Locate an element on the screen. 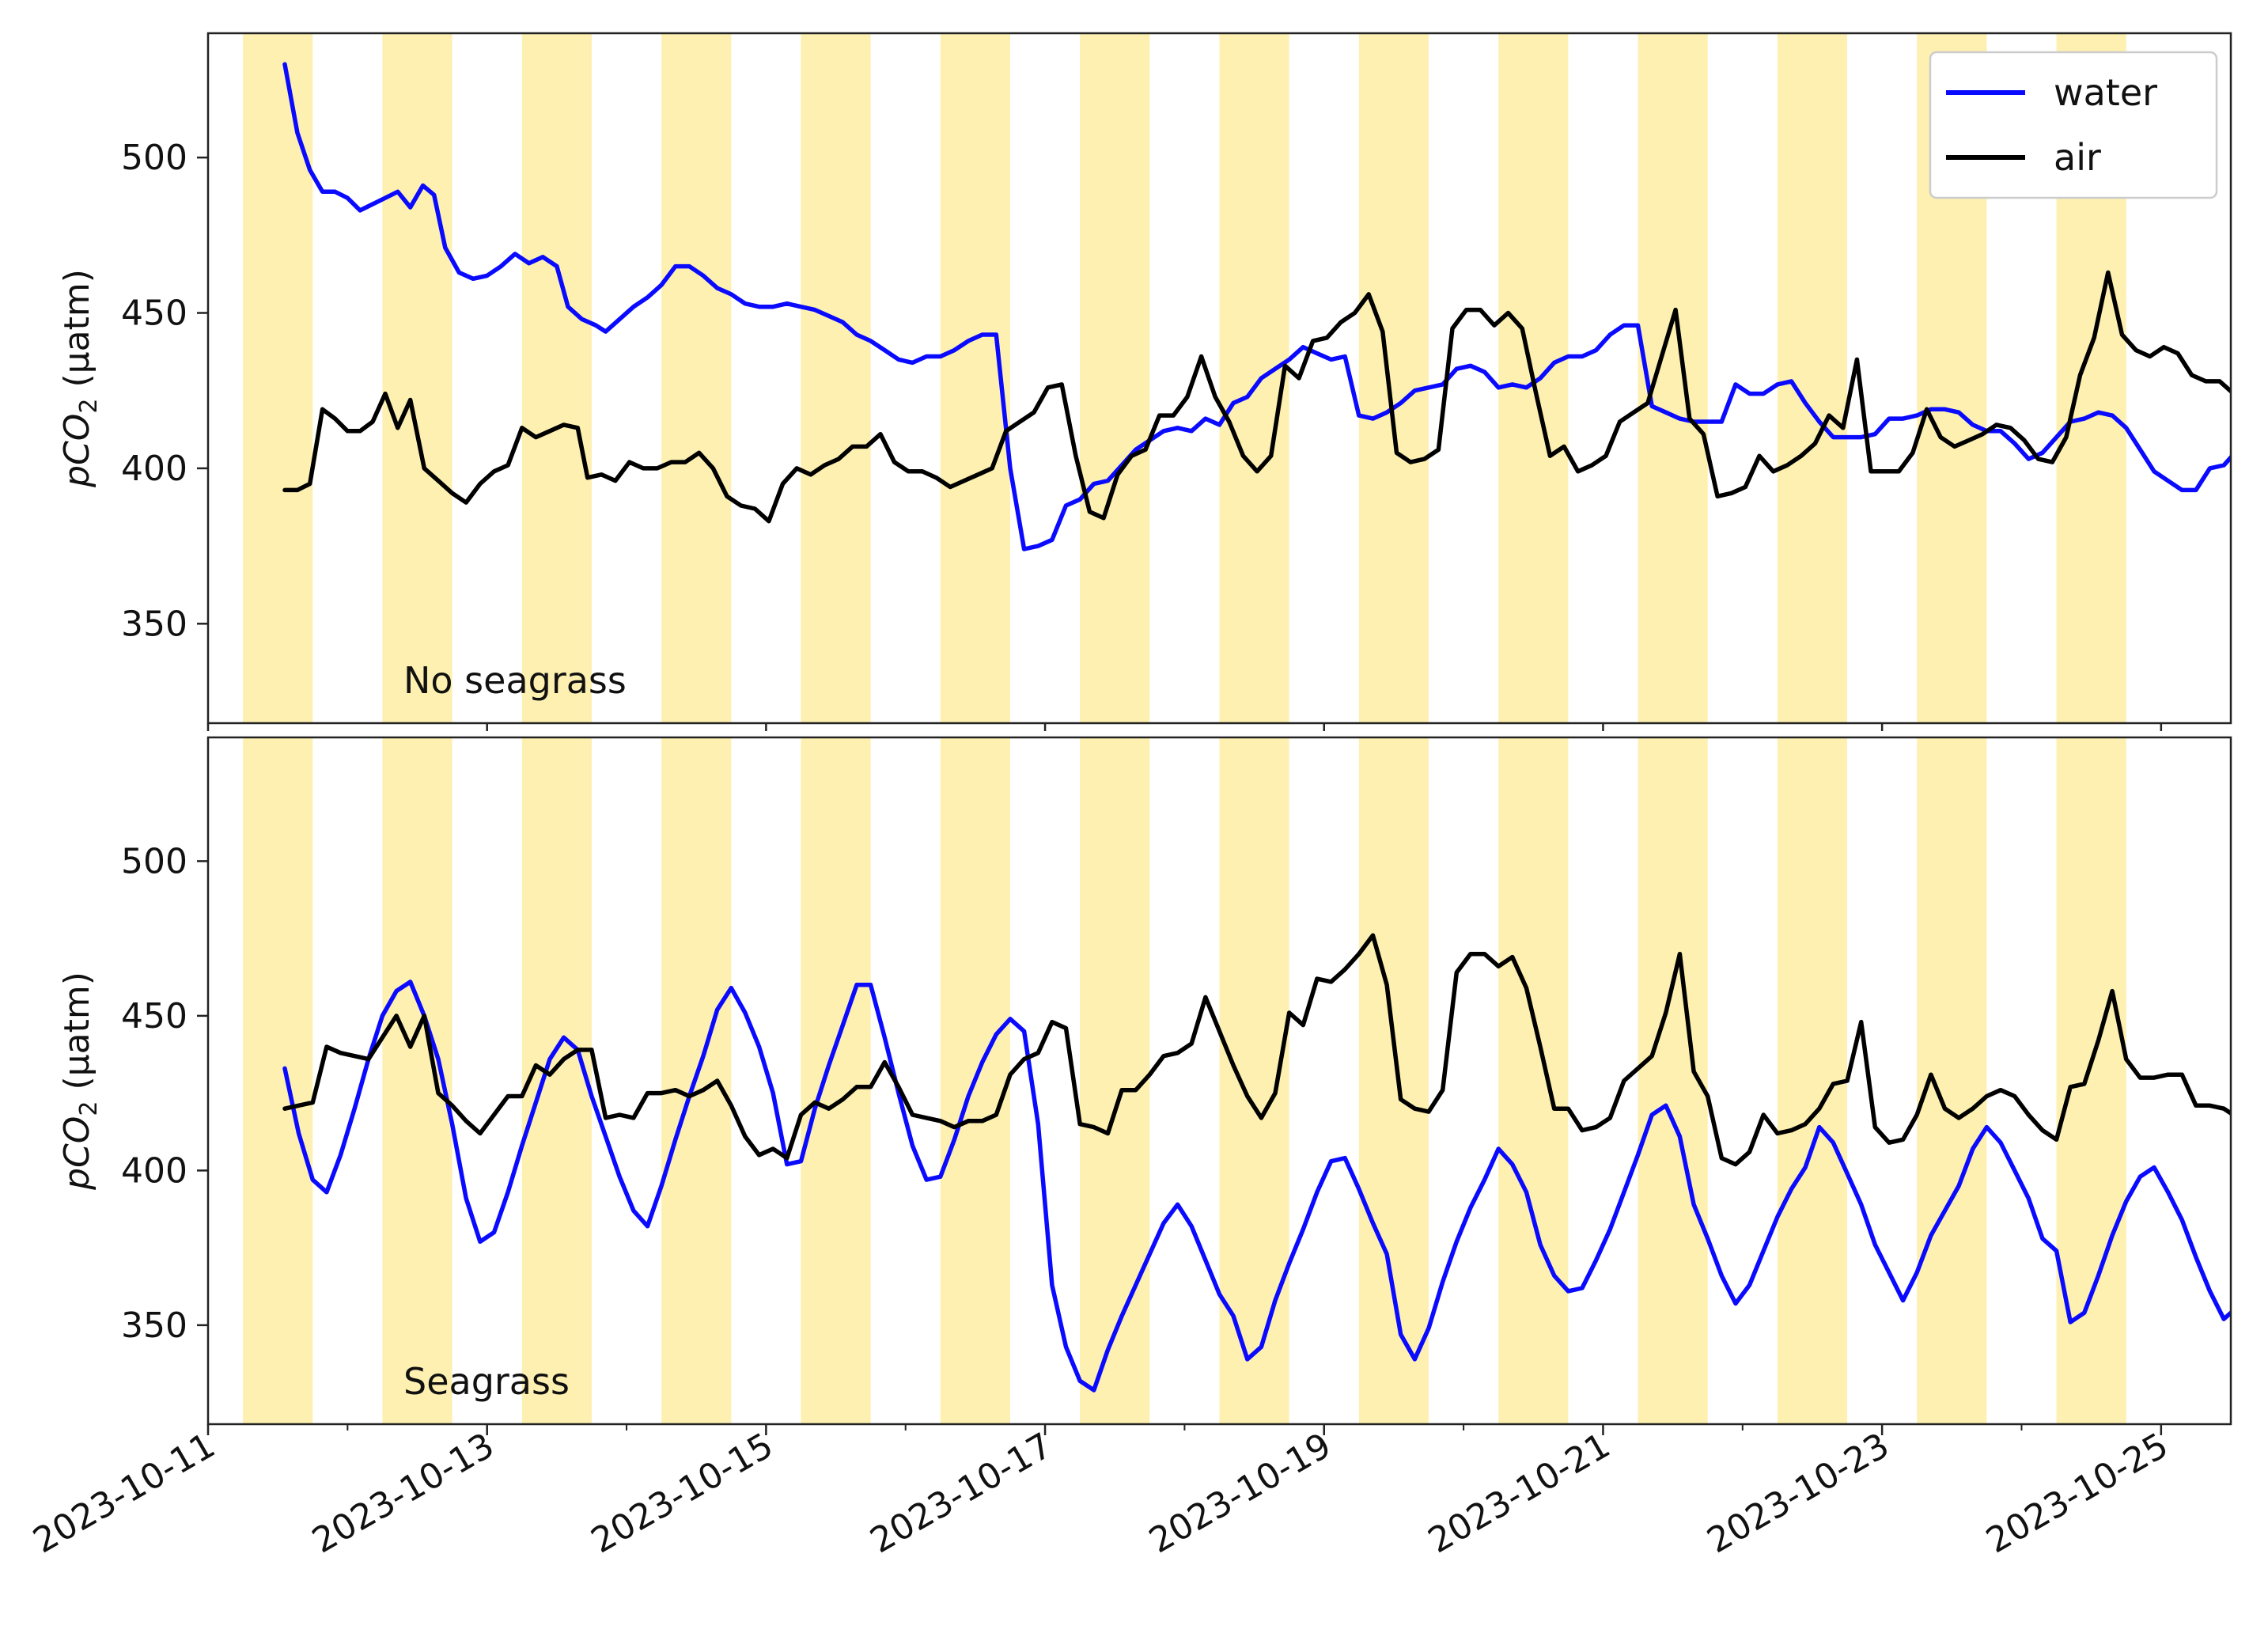 This screenshot has width=2268, height=1637. x-tick-label: 2023-10-15 is located at coordinates (683, 1493).